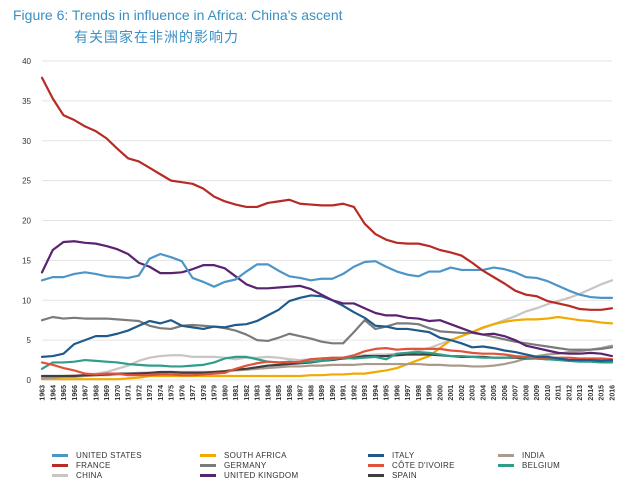 This screenshot has height=481, width=640. What do you see at coordinates (569, 393) in the screenshot?
I see `x-tick-label: 2012` at bounding box center [569, 393].